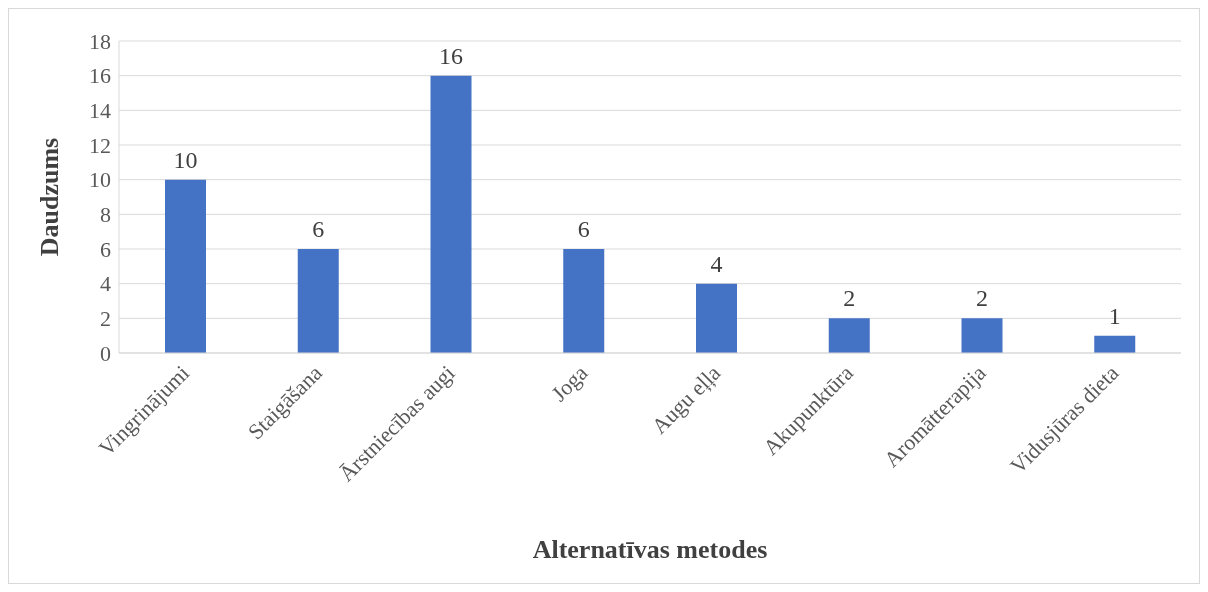 This screenshot has height=592, width=1208. Describe the element at coordinates (50, 197) in the screenshot. I see `y-axis-title: Daudzums` at that location.